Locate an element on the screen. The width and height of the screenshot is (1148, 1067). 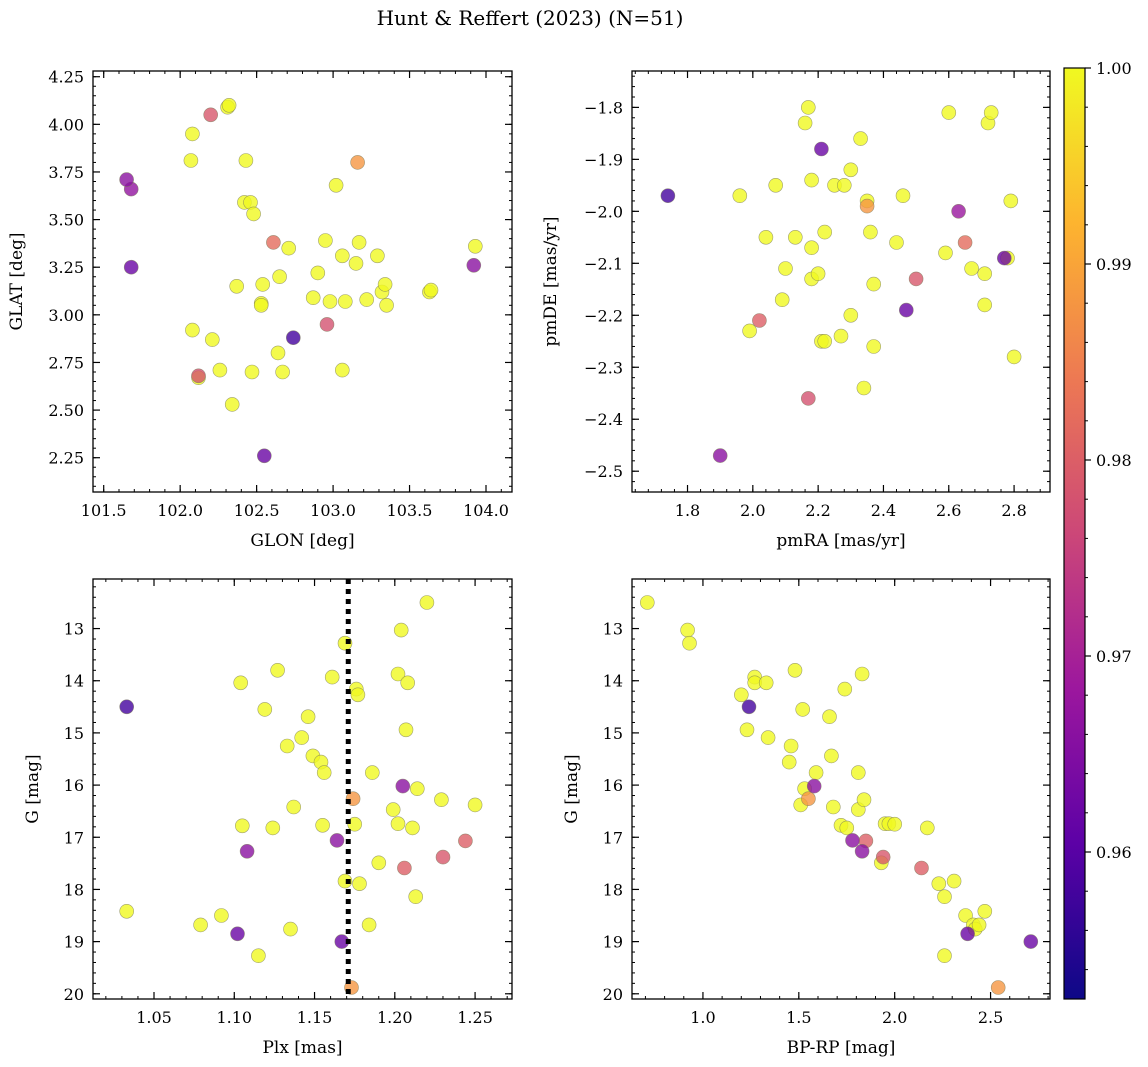
y-tick-label: 20 is located at coordinates (613, 994).